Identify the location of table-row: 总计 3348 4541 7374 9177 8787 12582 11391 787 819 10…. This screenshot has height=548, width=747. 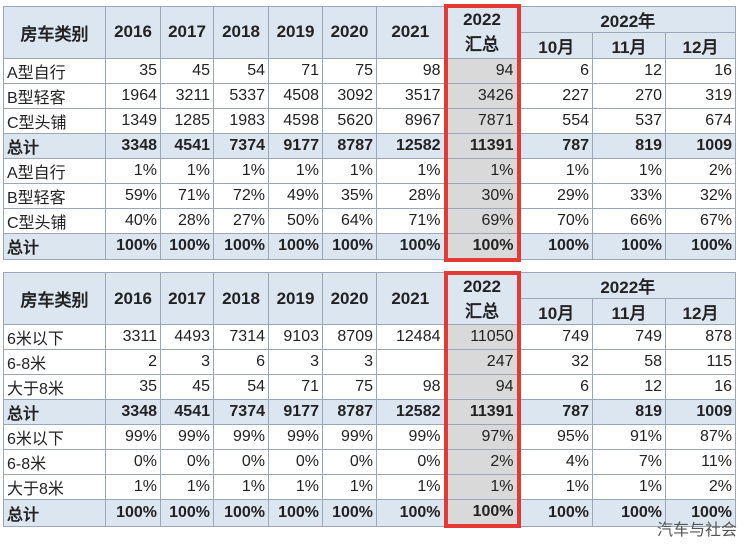
(369, 412).